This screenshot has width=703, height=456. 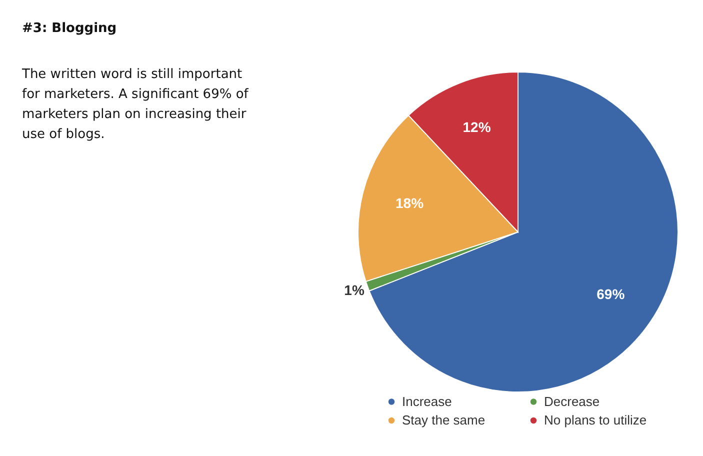 What do you see at coordinates (135, 104) in the screenshot?
I see `text: The written word is still important for marketers. A significant 69% of marketers plan on increasing their use of blogs.` at bounding box center [135, 104].